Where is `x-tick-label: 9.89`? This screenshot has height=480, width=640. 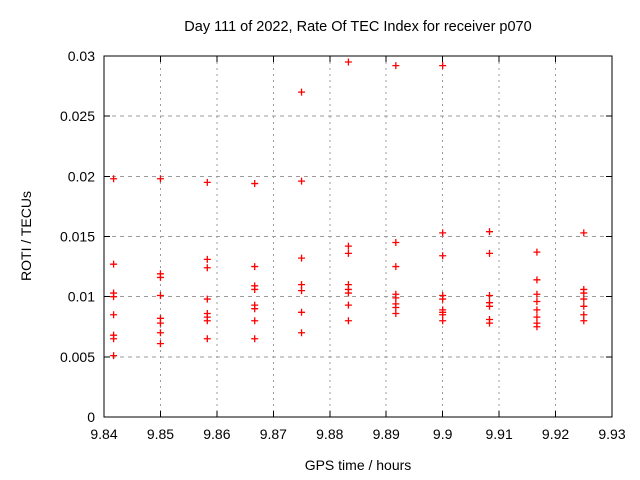
x-tick-label: 9.89 is located at coordinates (386, 434).